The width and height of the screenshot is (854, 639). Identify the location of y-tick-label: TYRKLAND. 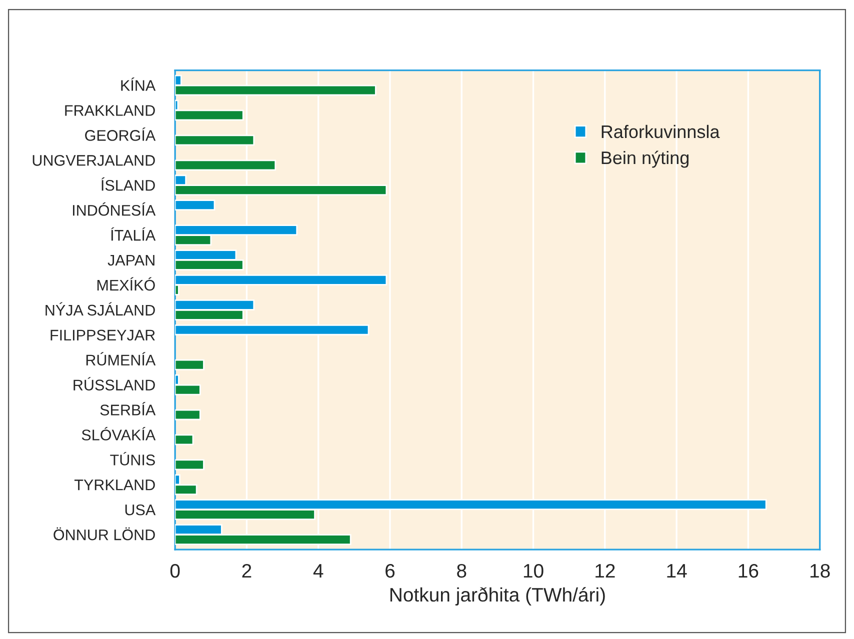
(114, 485).